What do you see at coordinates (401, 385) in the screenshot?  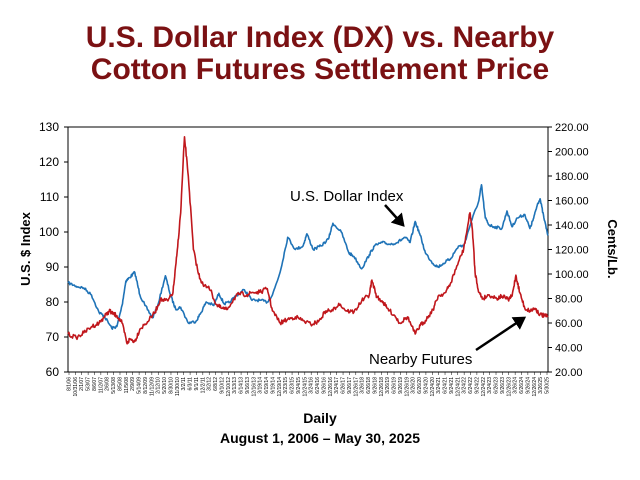 I see `x-tick-label: 9/26/19` at bounding box center [401, 385].